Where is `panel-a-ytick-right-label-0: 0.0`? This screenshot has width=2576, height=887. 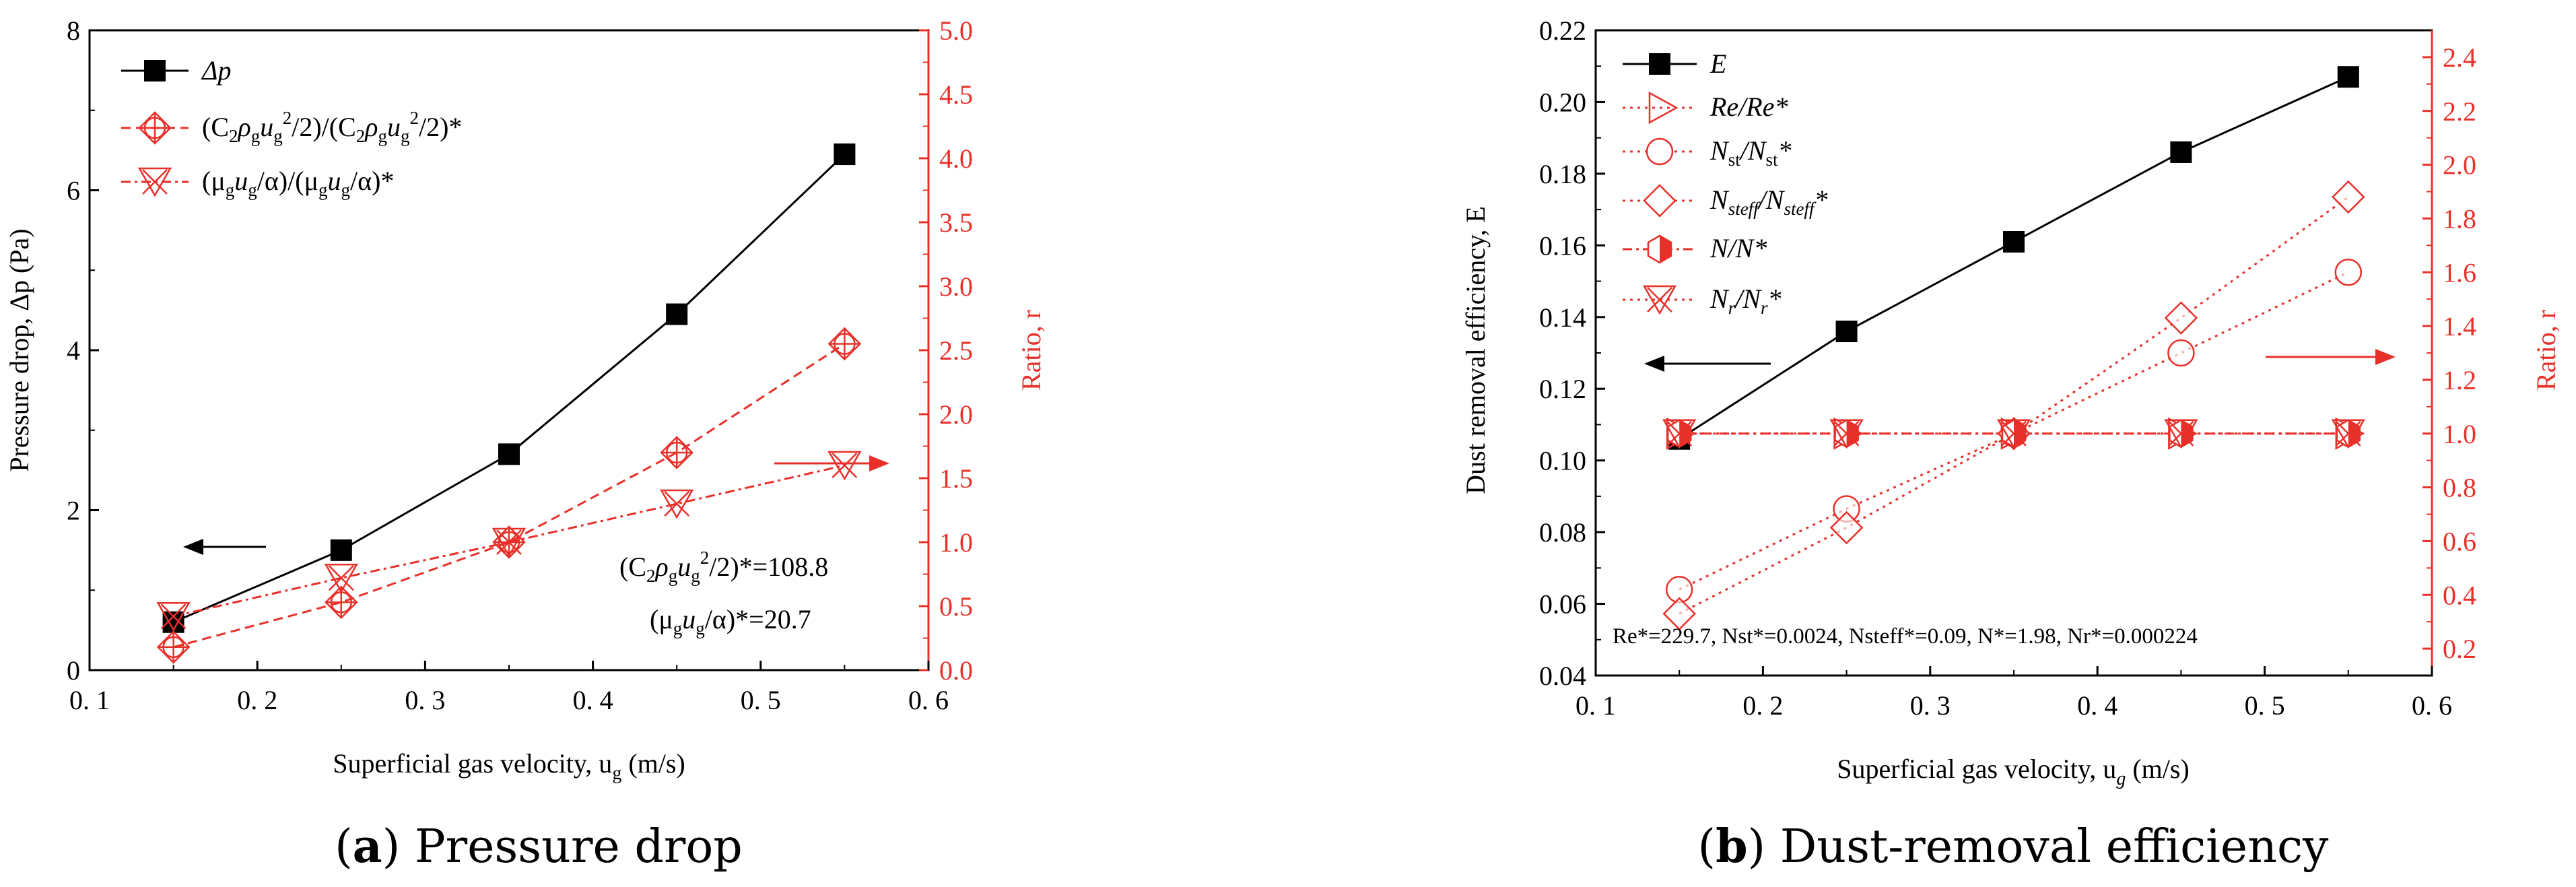
panel-a-ytick-right-label-0: 0.0 is located at coordinates (956, 670).